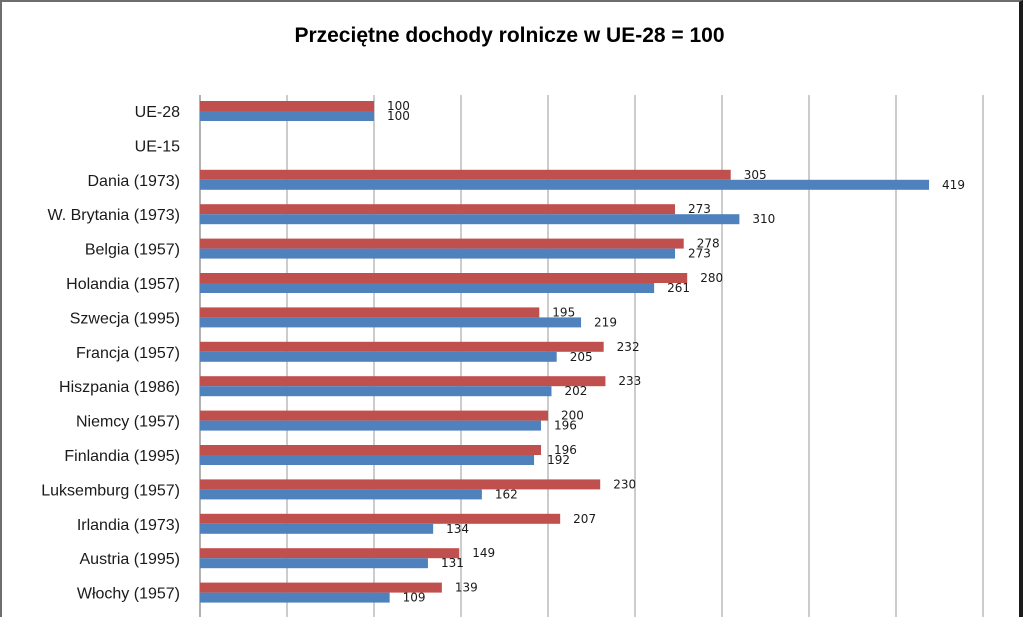 The height and width of the screenshot is (617, 1023). I want to click on data-label: 233, so click(629, 381).